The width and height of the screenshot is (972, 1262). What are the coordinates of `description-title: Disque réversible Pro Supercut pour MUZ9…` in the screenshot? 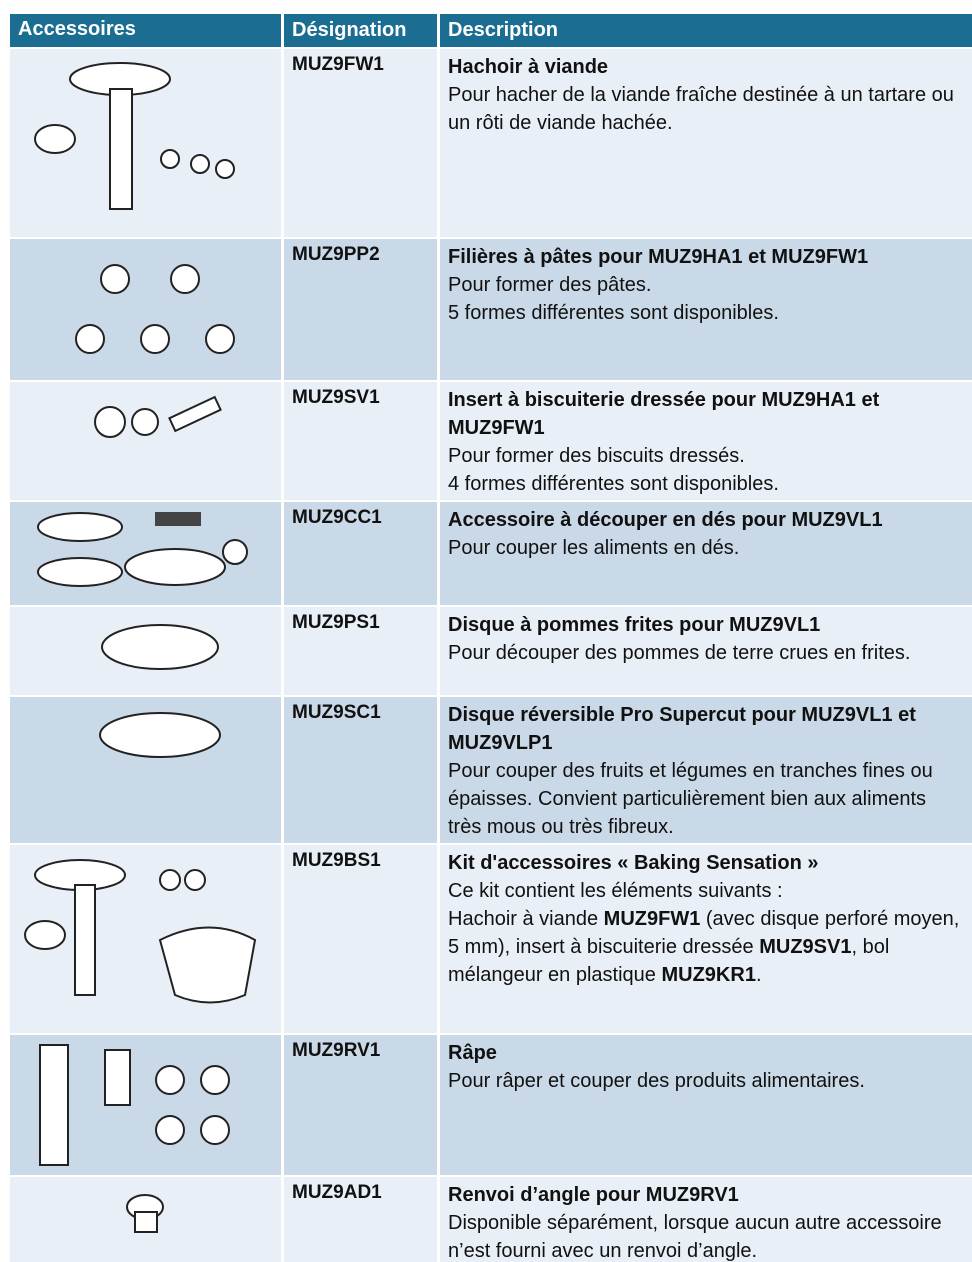 It's located at (682, 729).